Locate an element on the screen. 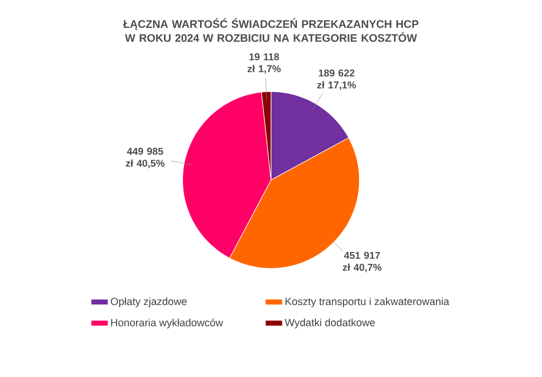  chart-title: ŁĄCZNA WARTOŚĆ ŚWIADCZEŃ PRZEKAZANYCH HCP W ROKU 2024 W ROZBICIU NA KATEGORIE KOSZTÓW is located at coordinates (270, 30).